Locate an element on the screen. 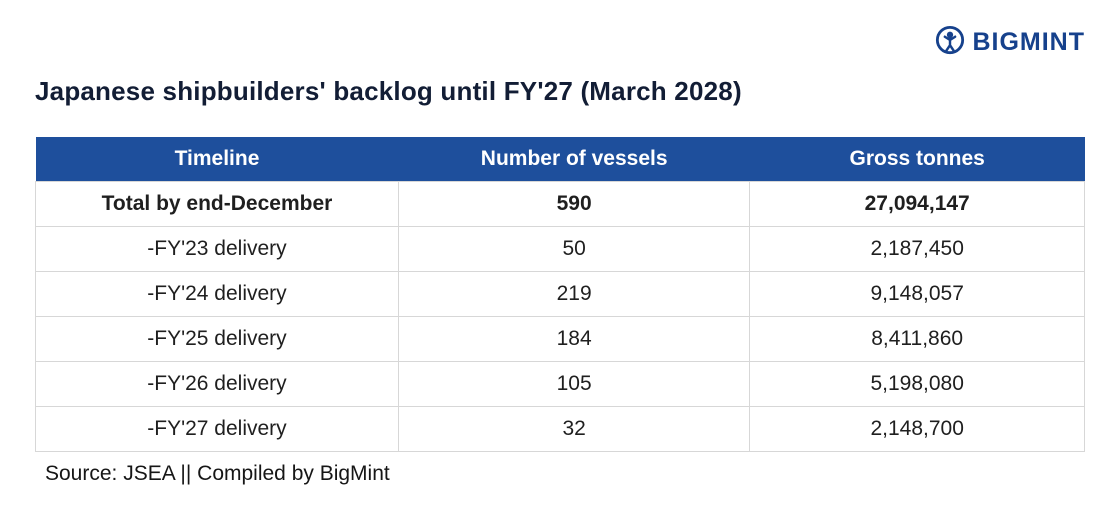 This screenshot has height=526, width=1119. table-row: -FY'23 delivery 50 2,187,450 is located at coordinates (560, 249).